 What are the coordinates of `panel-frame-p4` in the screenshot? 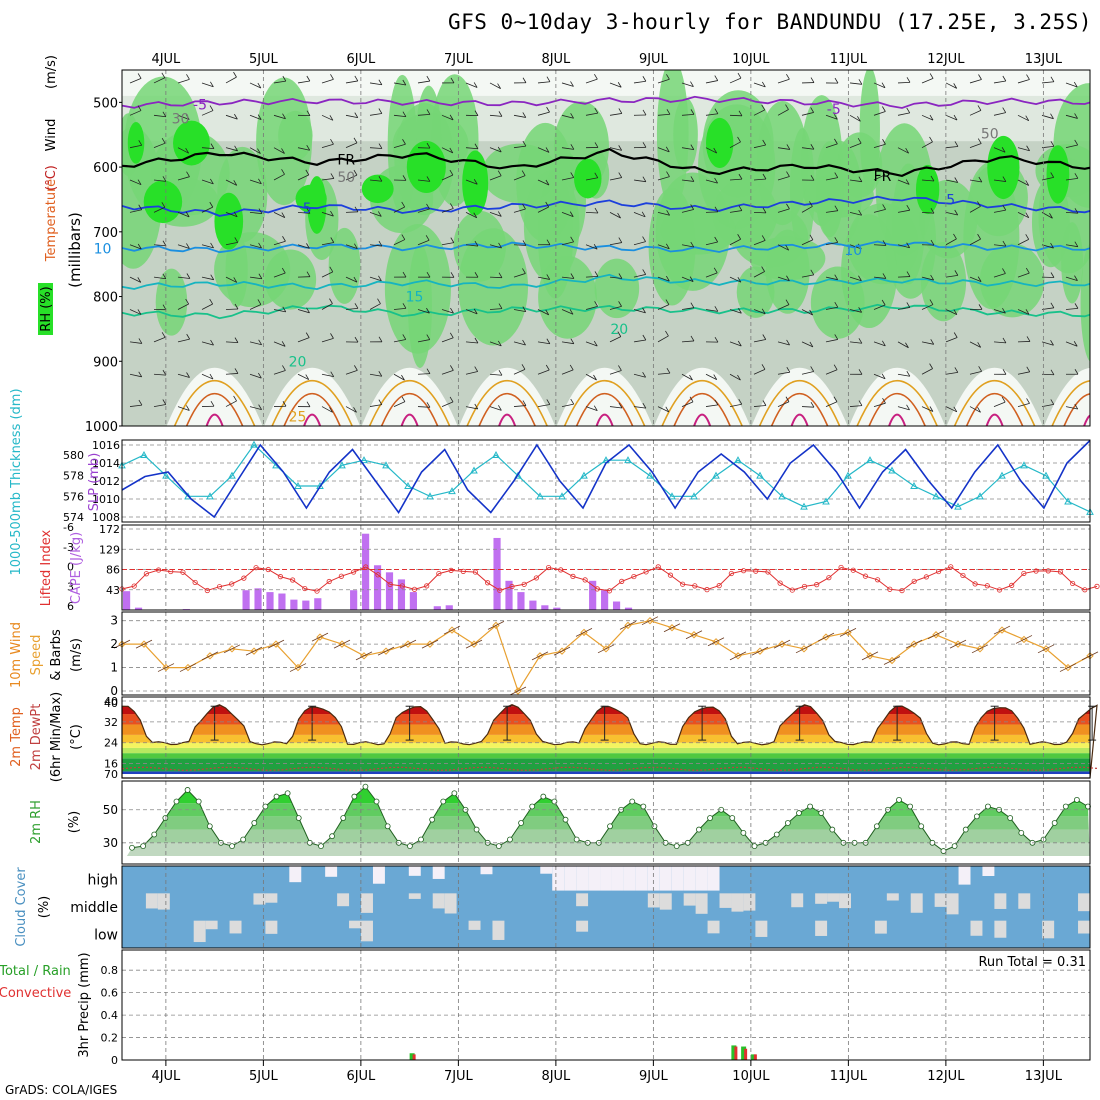 It's located at (606, 653).